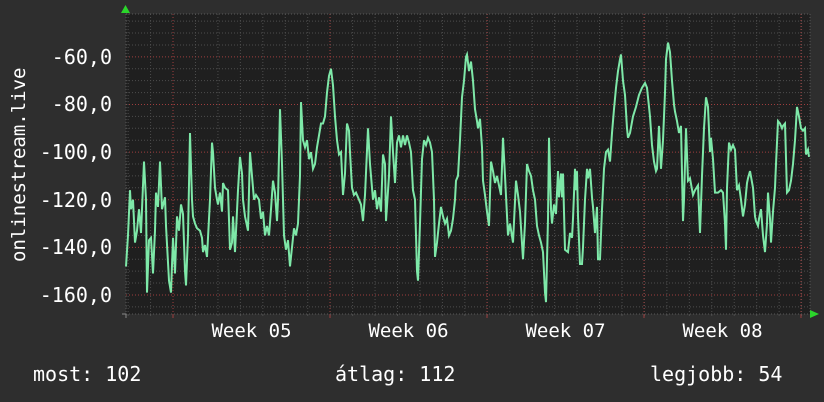  What do you see at coordinates (81, 56) in the screenshot?
I see `y-axis-tick-label: -60,0` at bounding box center [81, 56].